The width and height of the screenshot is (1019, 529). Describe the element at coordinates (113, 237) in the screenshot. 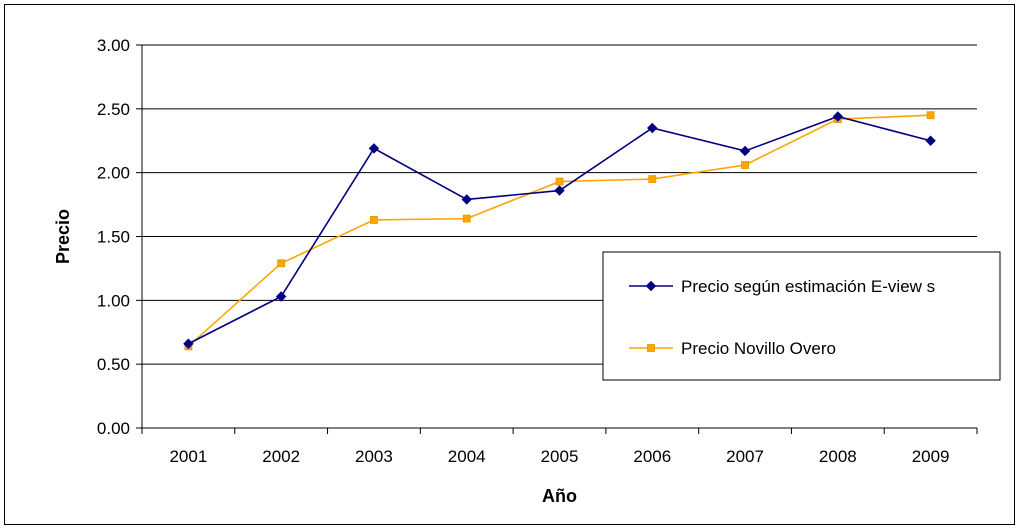

I see `y-tick-label: 1.50` at that location.